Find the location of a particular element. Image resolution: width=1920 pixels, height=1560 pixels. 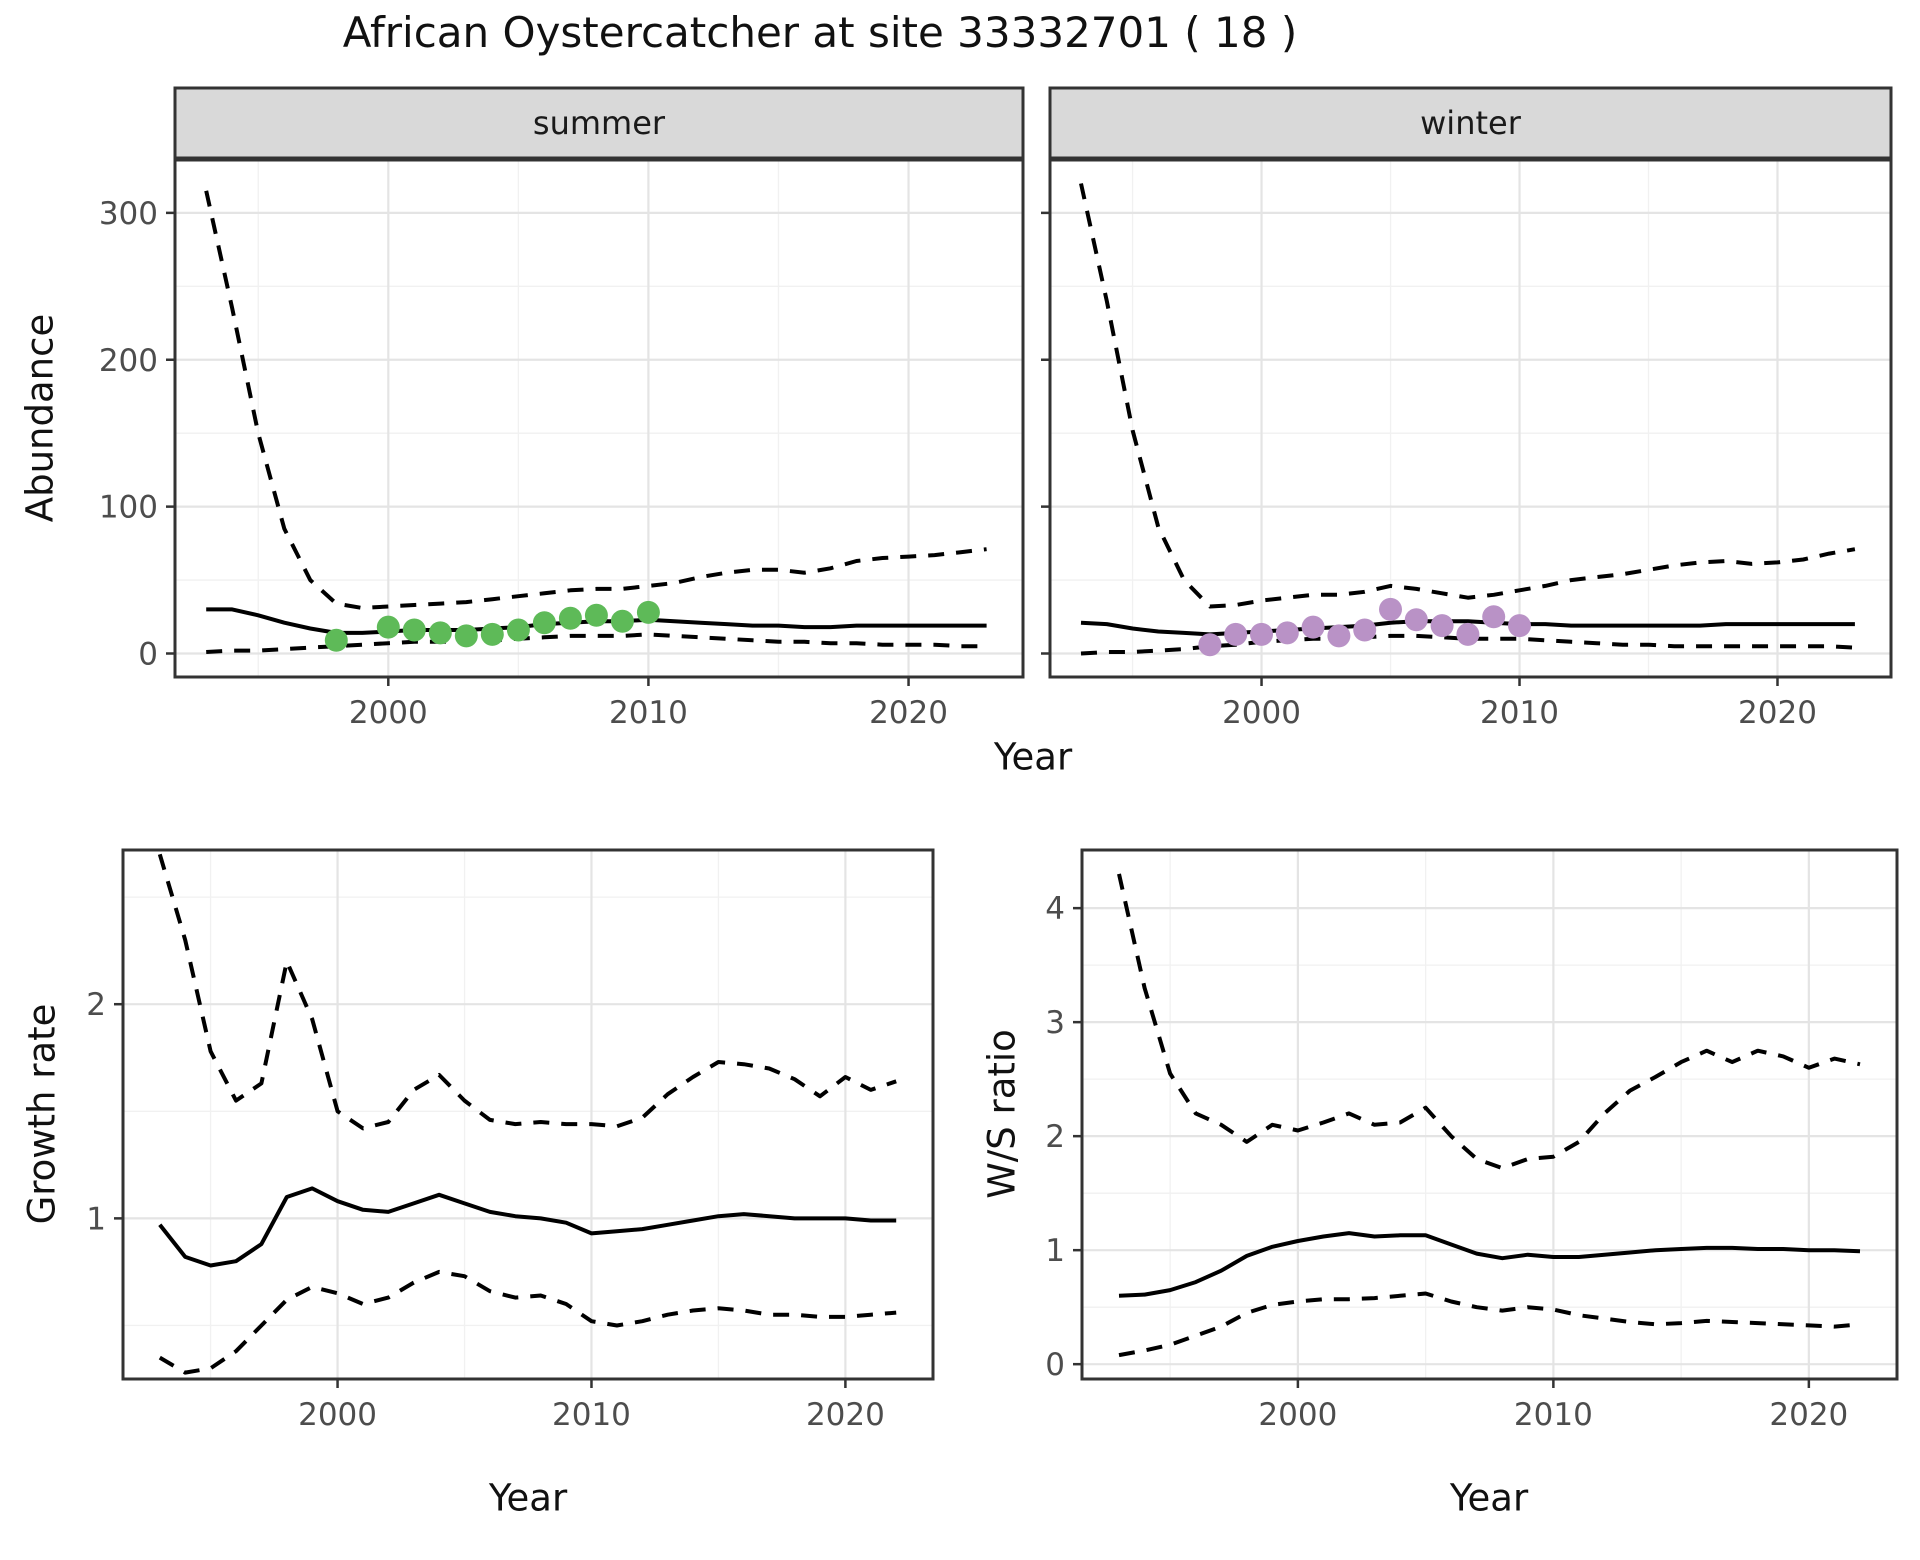

facet-strip-label-summer: summer is located at coordinates (599, 123).